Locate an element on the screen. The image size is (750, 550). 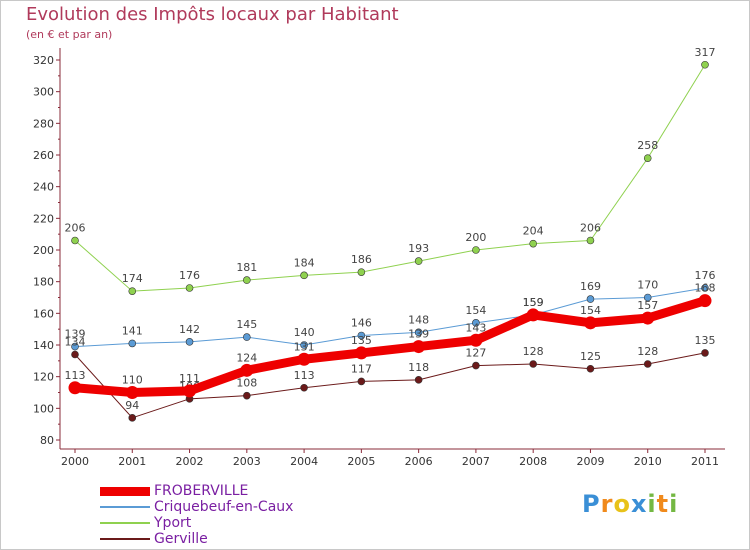
x-tick-label: 2007 is located at coordinates (476, 461).